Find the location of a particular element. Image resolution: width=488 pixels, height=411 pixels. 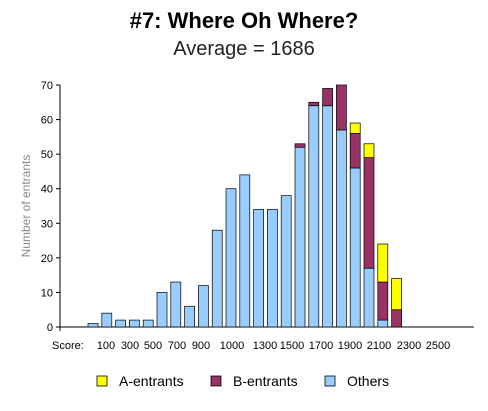

legend-label-b-entrants: B-entrants is located at coordinates (265, 381).